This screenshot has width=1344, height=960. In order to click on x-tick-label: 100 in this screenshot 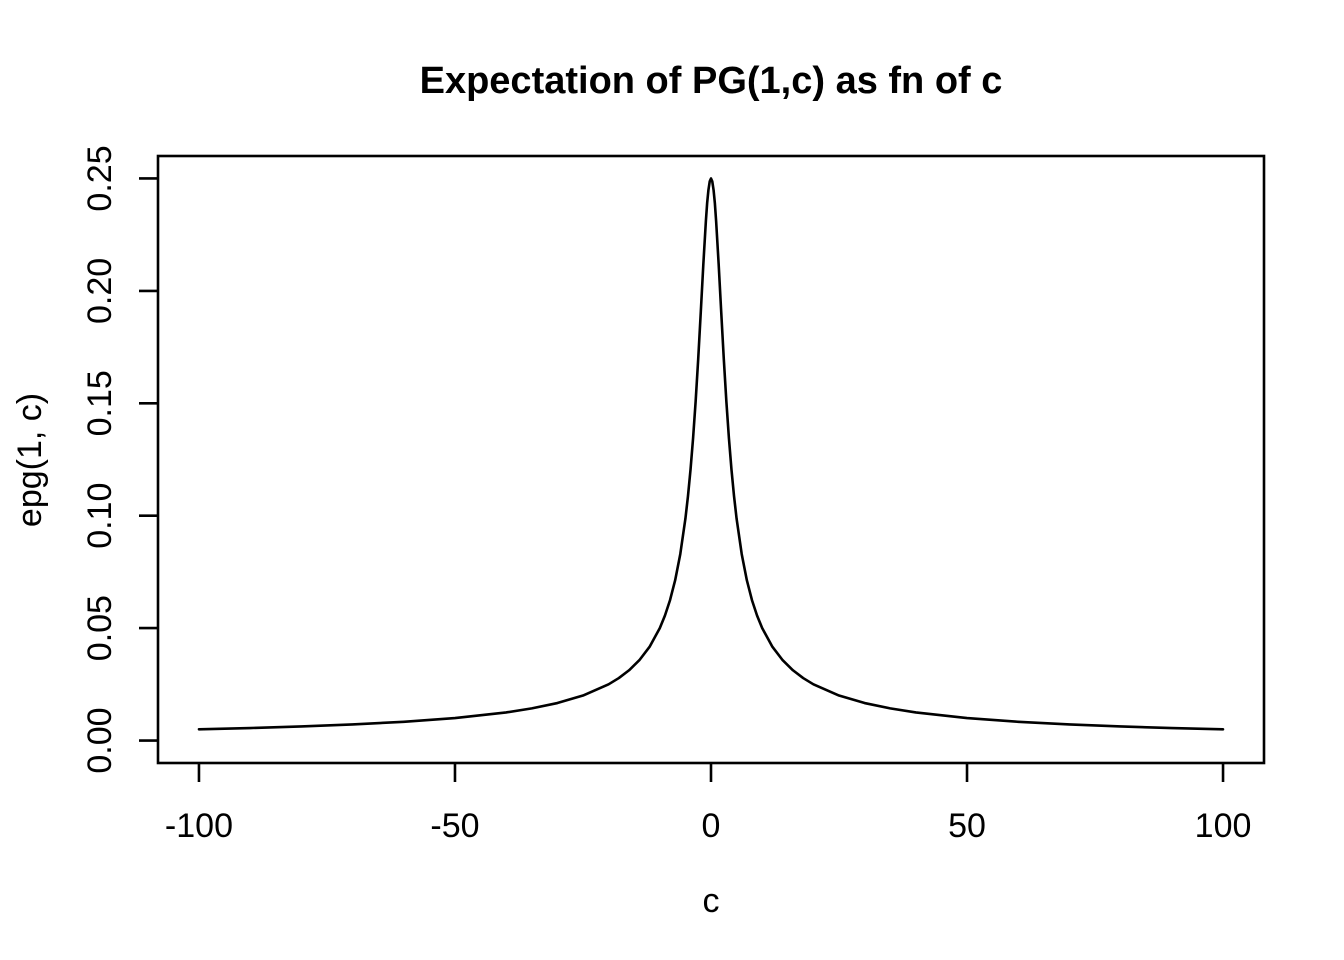, I will do `click(1223, 826)`.